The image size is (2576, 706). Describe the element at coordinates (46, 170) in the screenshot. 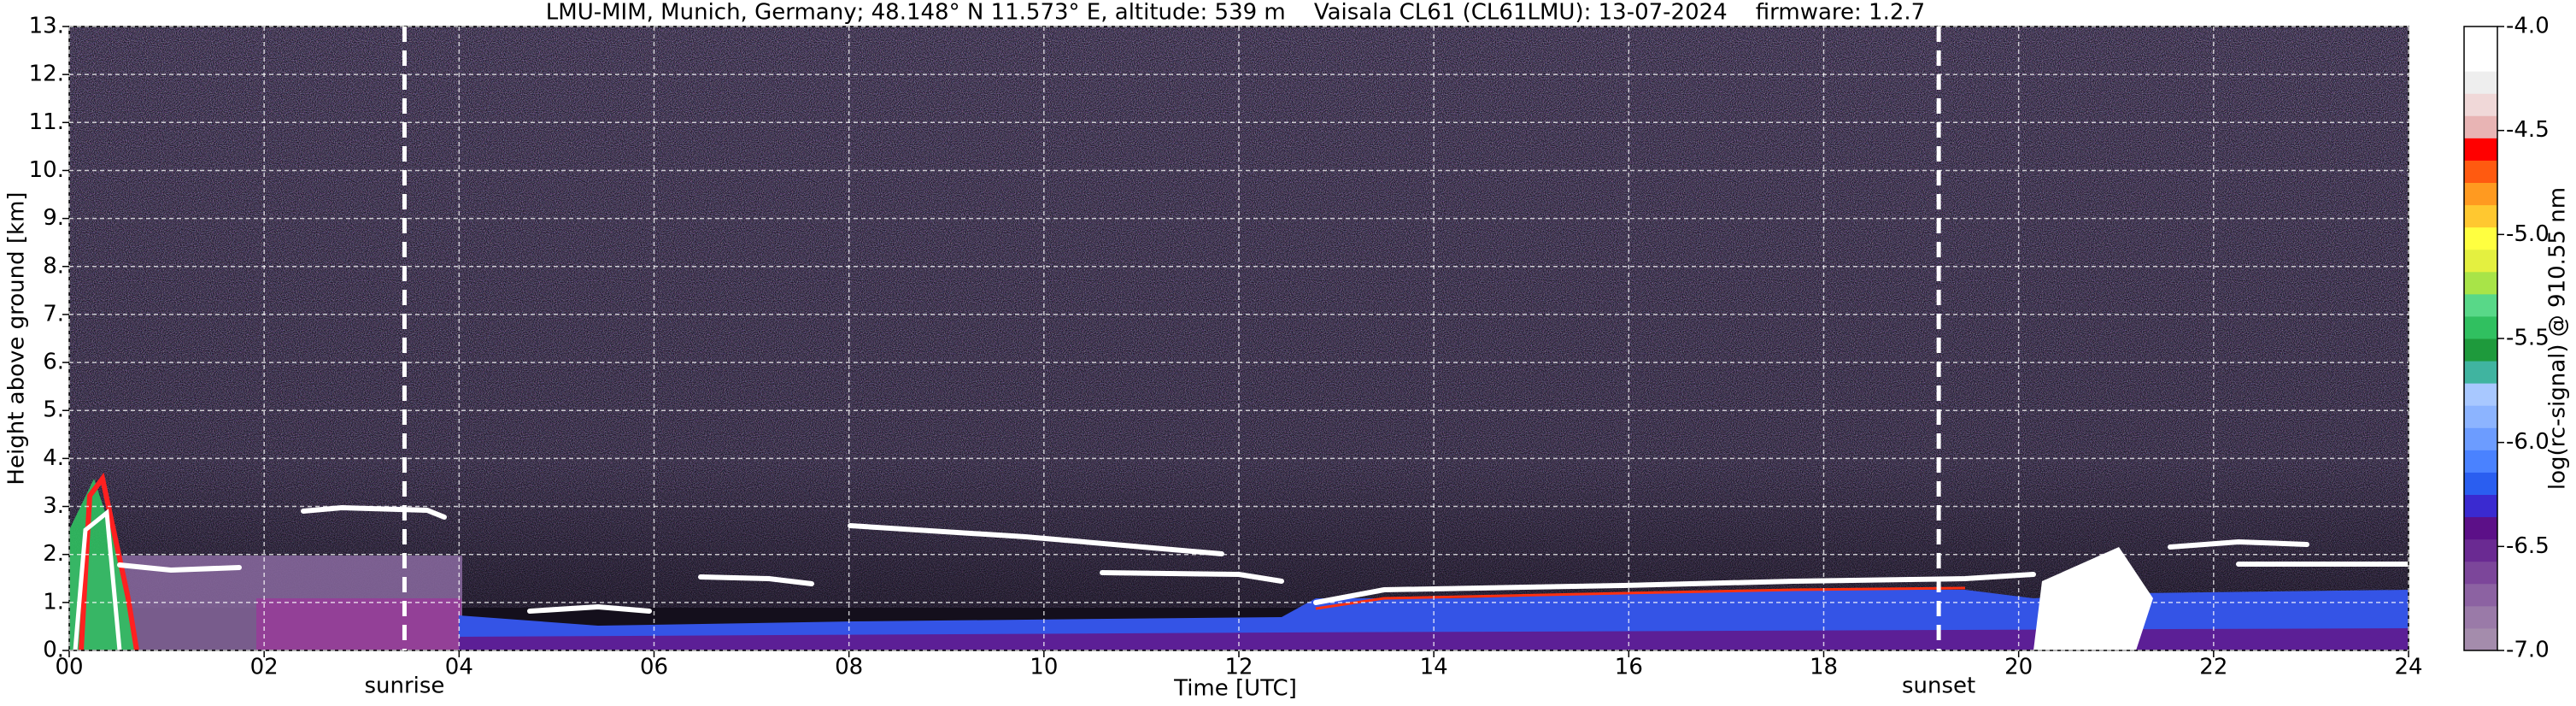

I see `y-tick-label: 10.` at that location.